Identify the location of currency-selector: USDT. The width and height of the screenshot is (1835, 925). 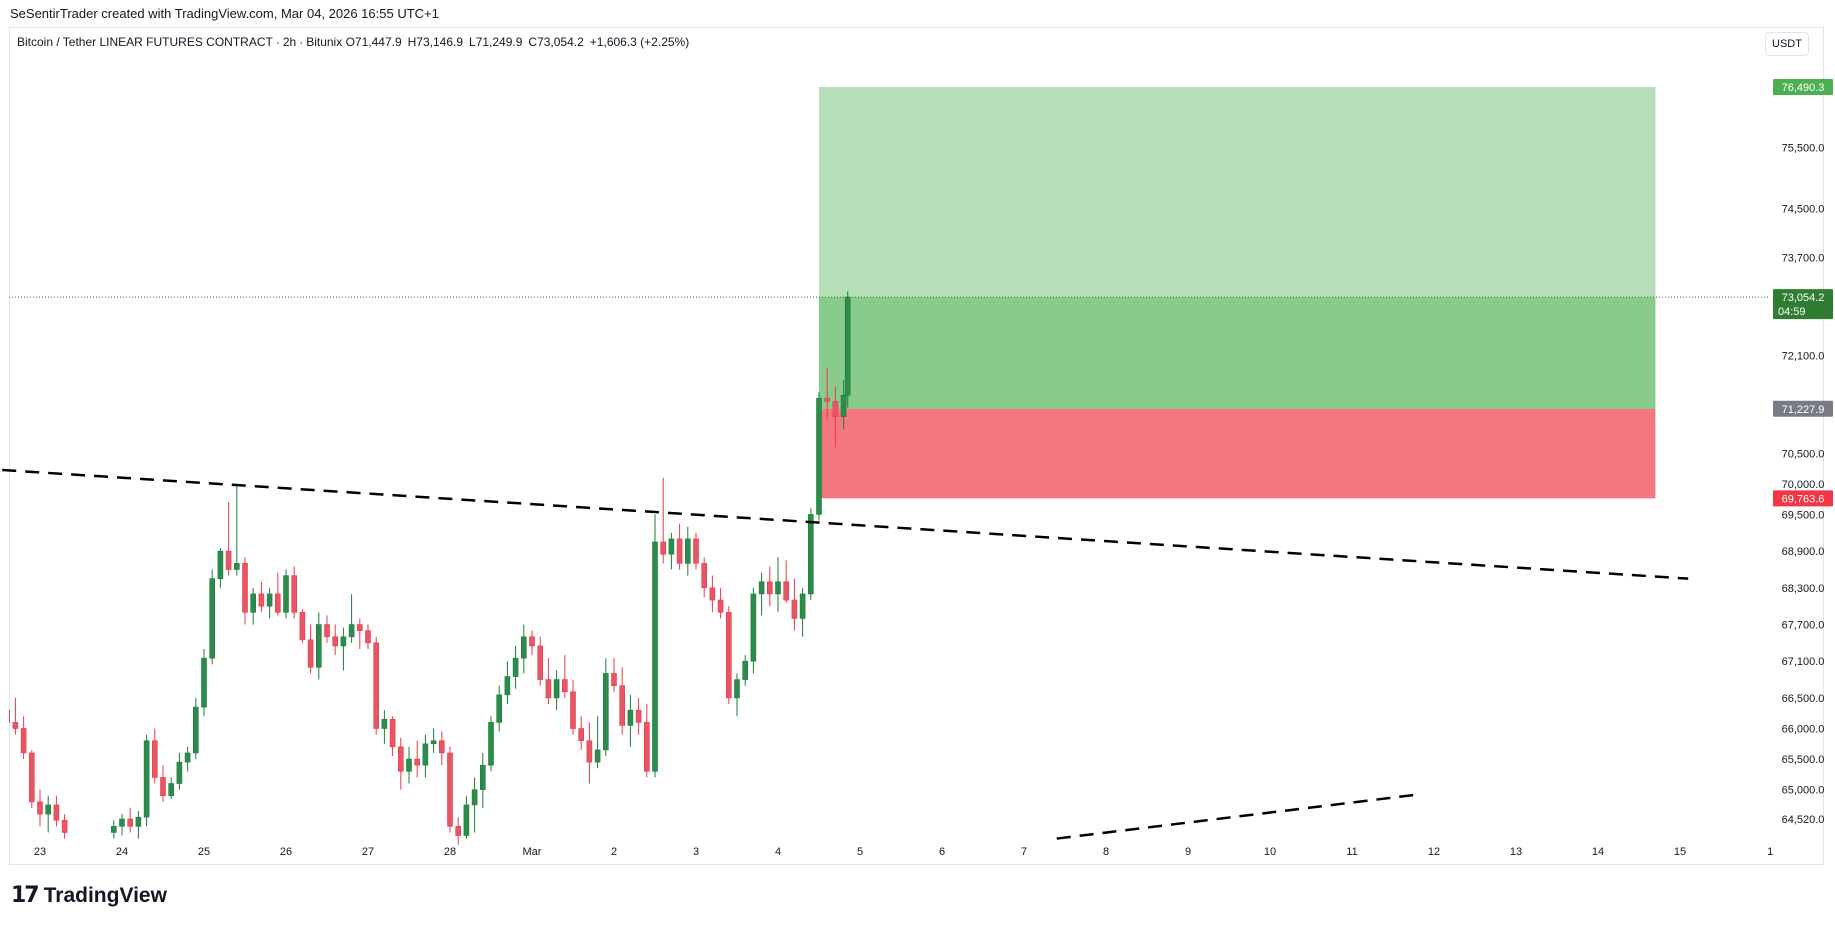
(1787, 44).